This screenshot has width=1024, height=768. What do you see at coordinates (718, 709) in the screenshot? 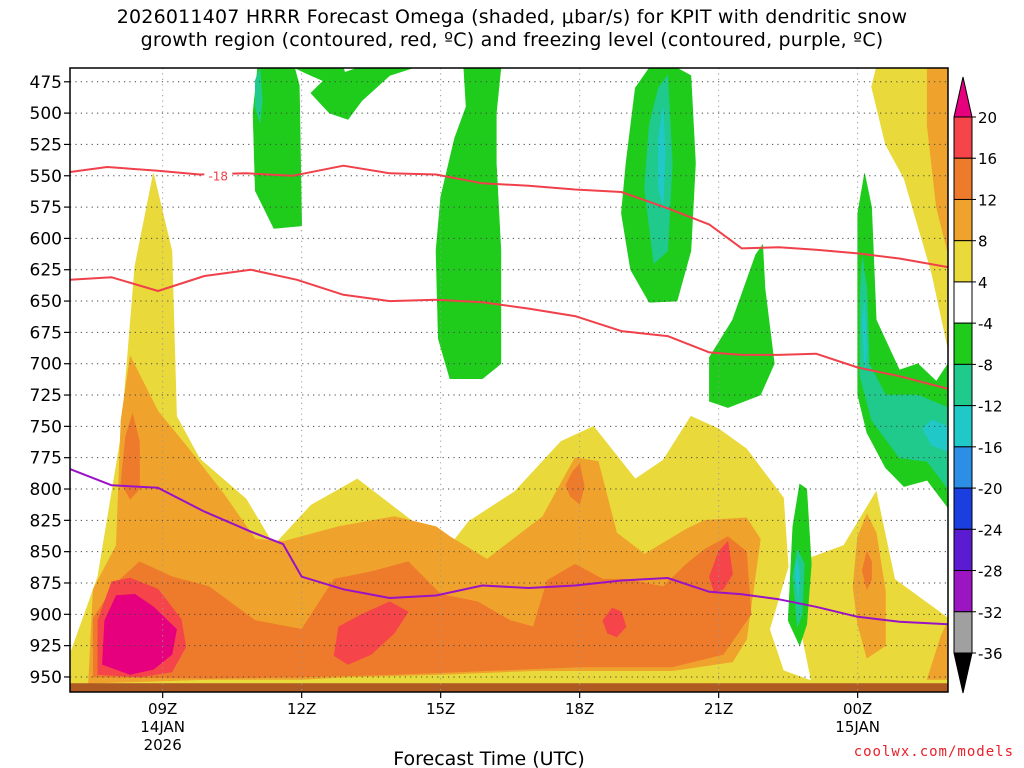
I see `x-tick-label: 21Z` at bounding box center [718, 709].